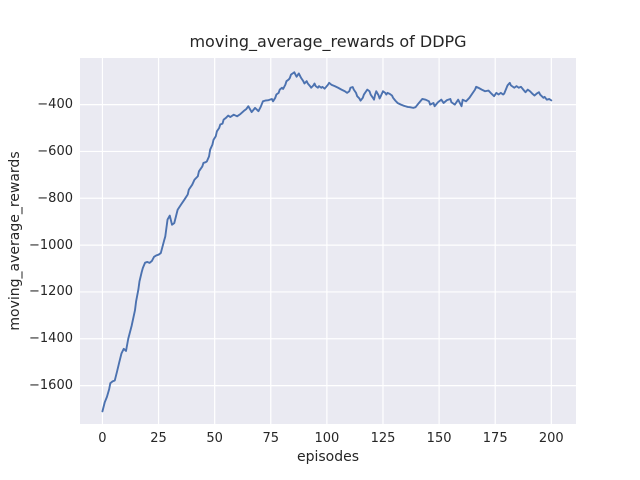  Describe the element at coordinates (55, 151) in the screenshot. I see `y-tick-label: −600` at that location.